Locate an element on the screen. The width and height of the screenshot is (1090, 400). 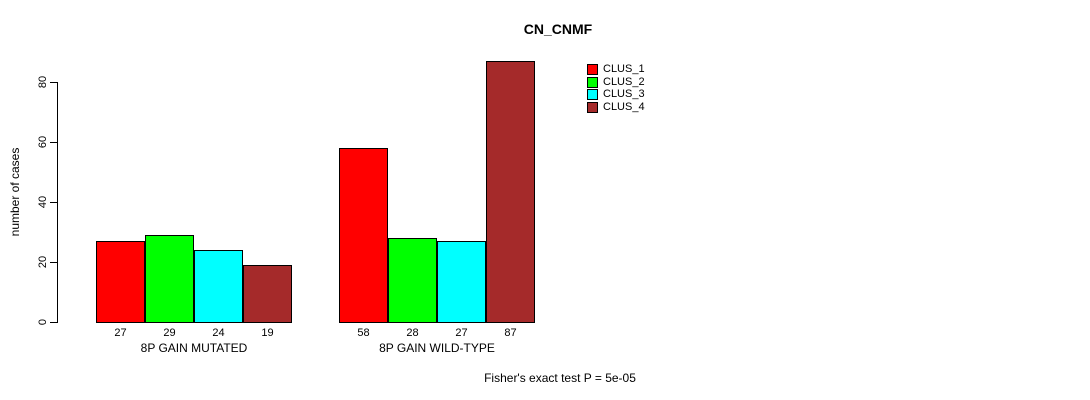
bar-value-label: 24 is located at coordinates (218, 333).